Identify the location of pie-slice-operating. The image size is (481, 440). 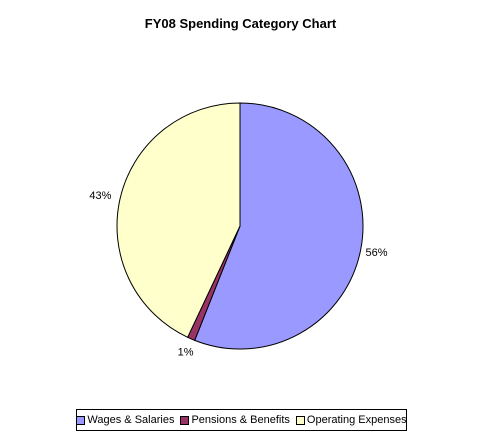
(178, 220).